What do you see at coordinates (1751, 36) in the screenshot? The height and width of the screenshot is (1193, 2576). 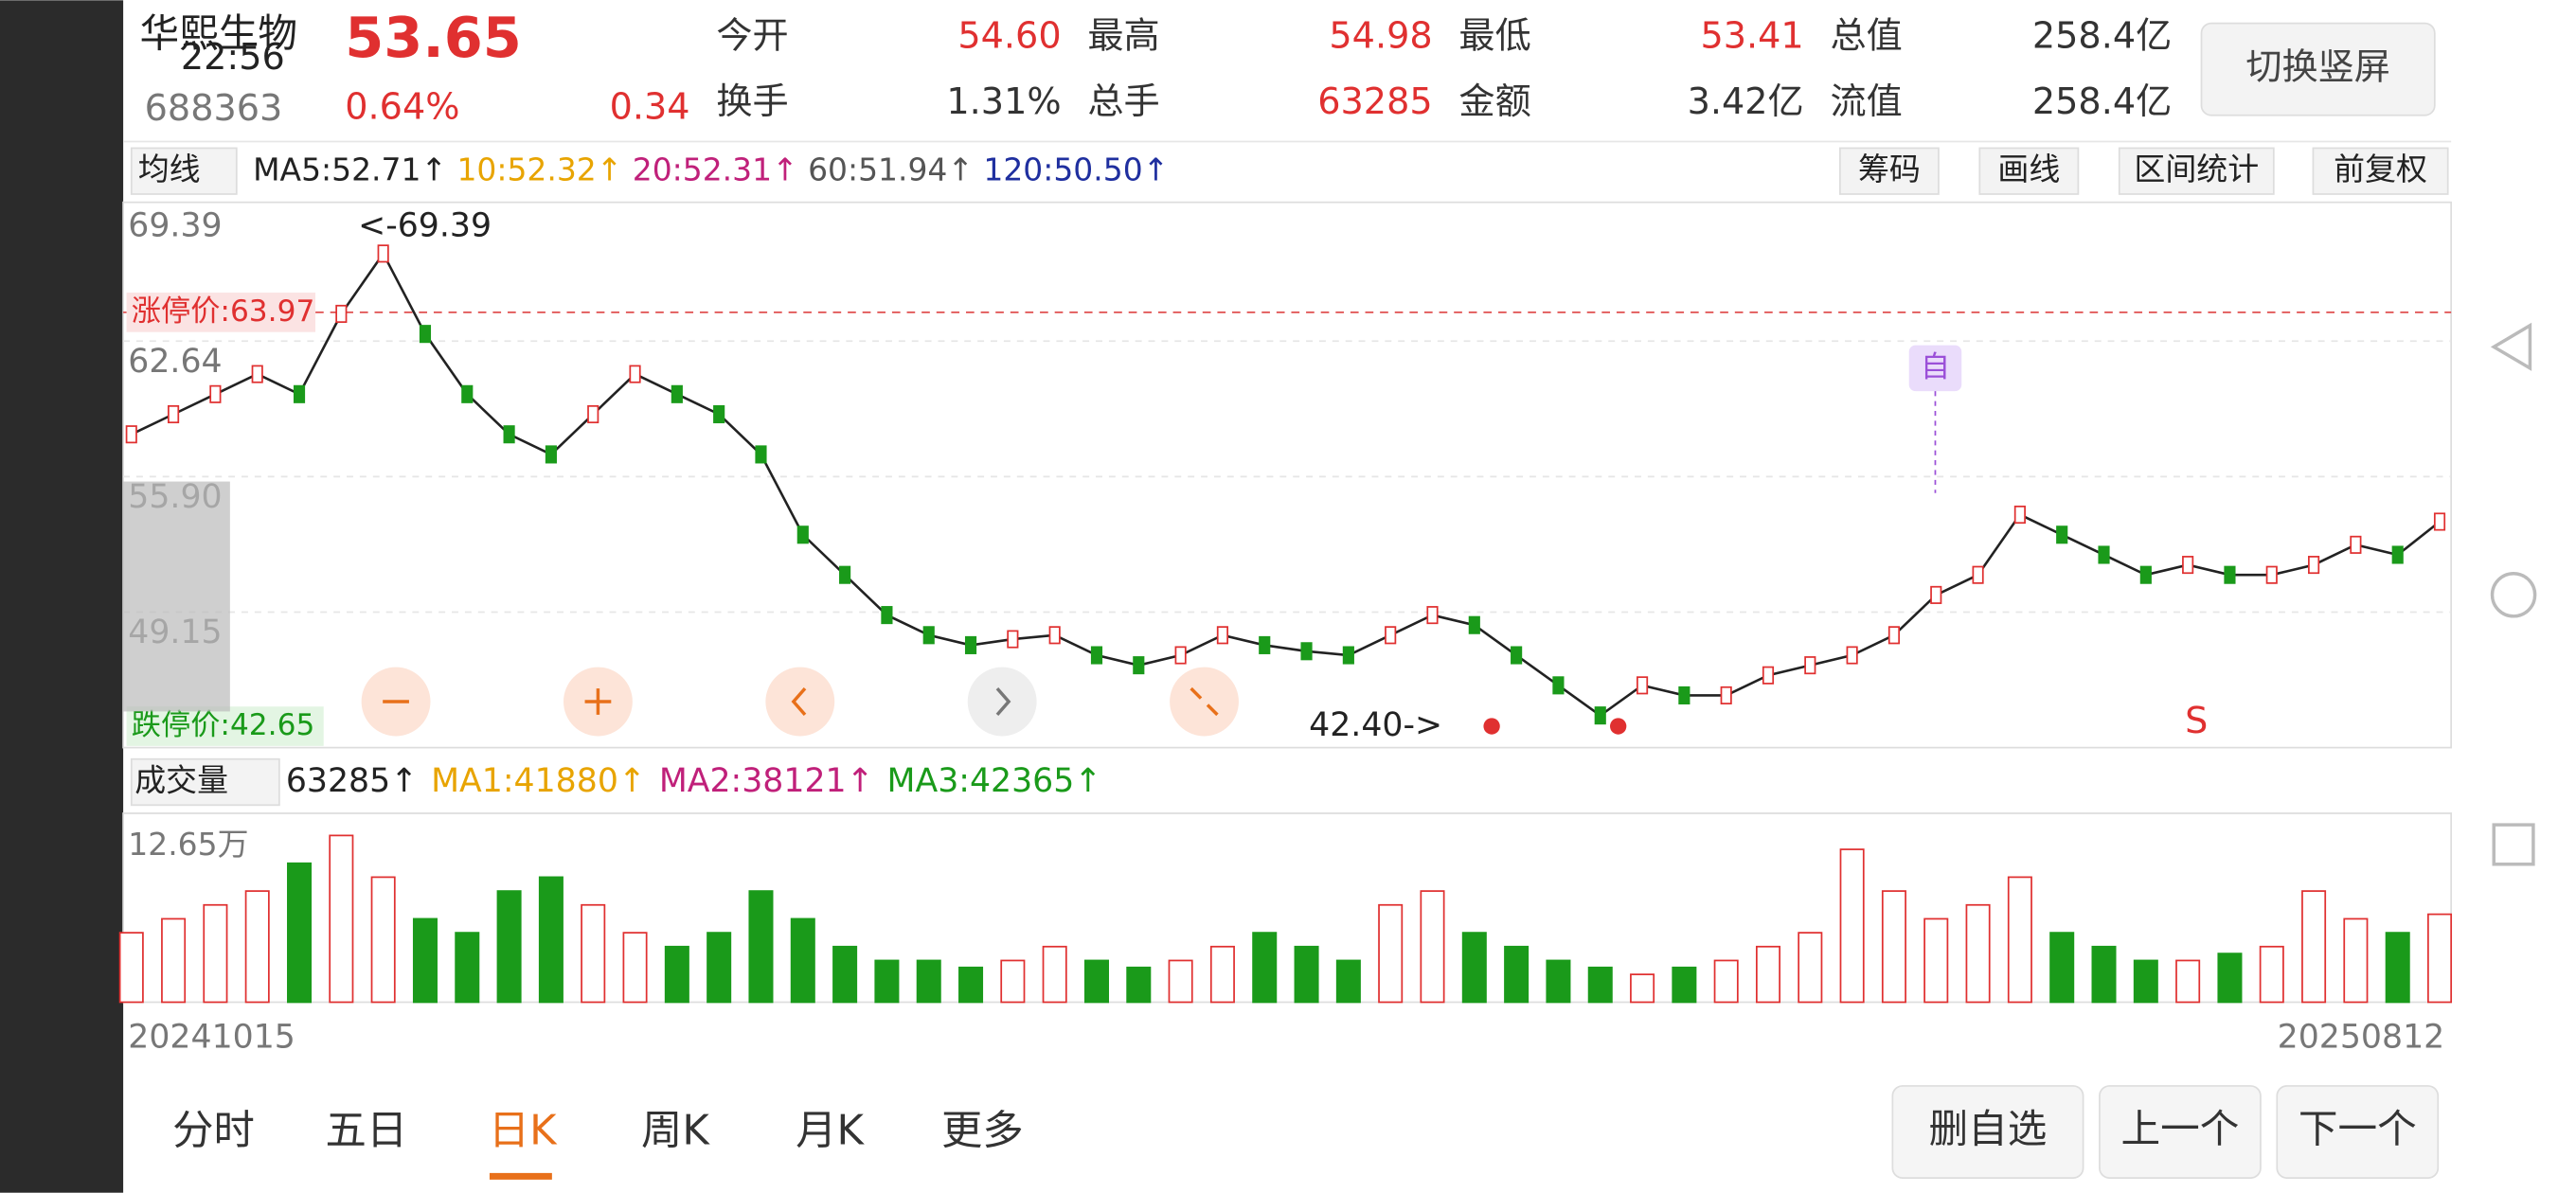 I see `stat-value: 53.41` at bounding box center [1751, 36].